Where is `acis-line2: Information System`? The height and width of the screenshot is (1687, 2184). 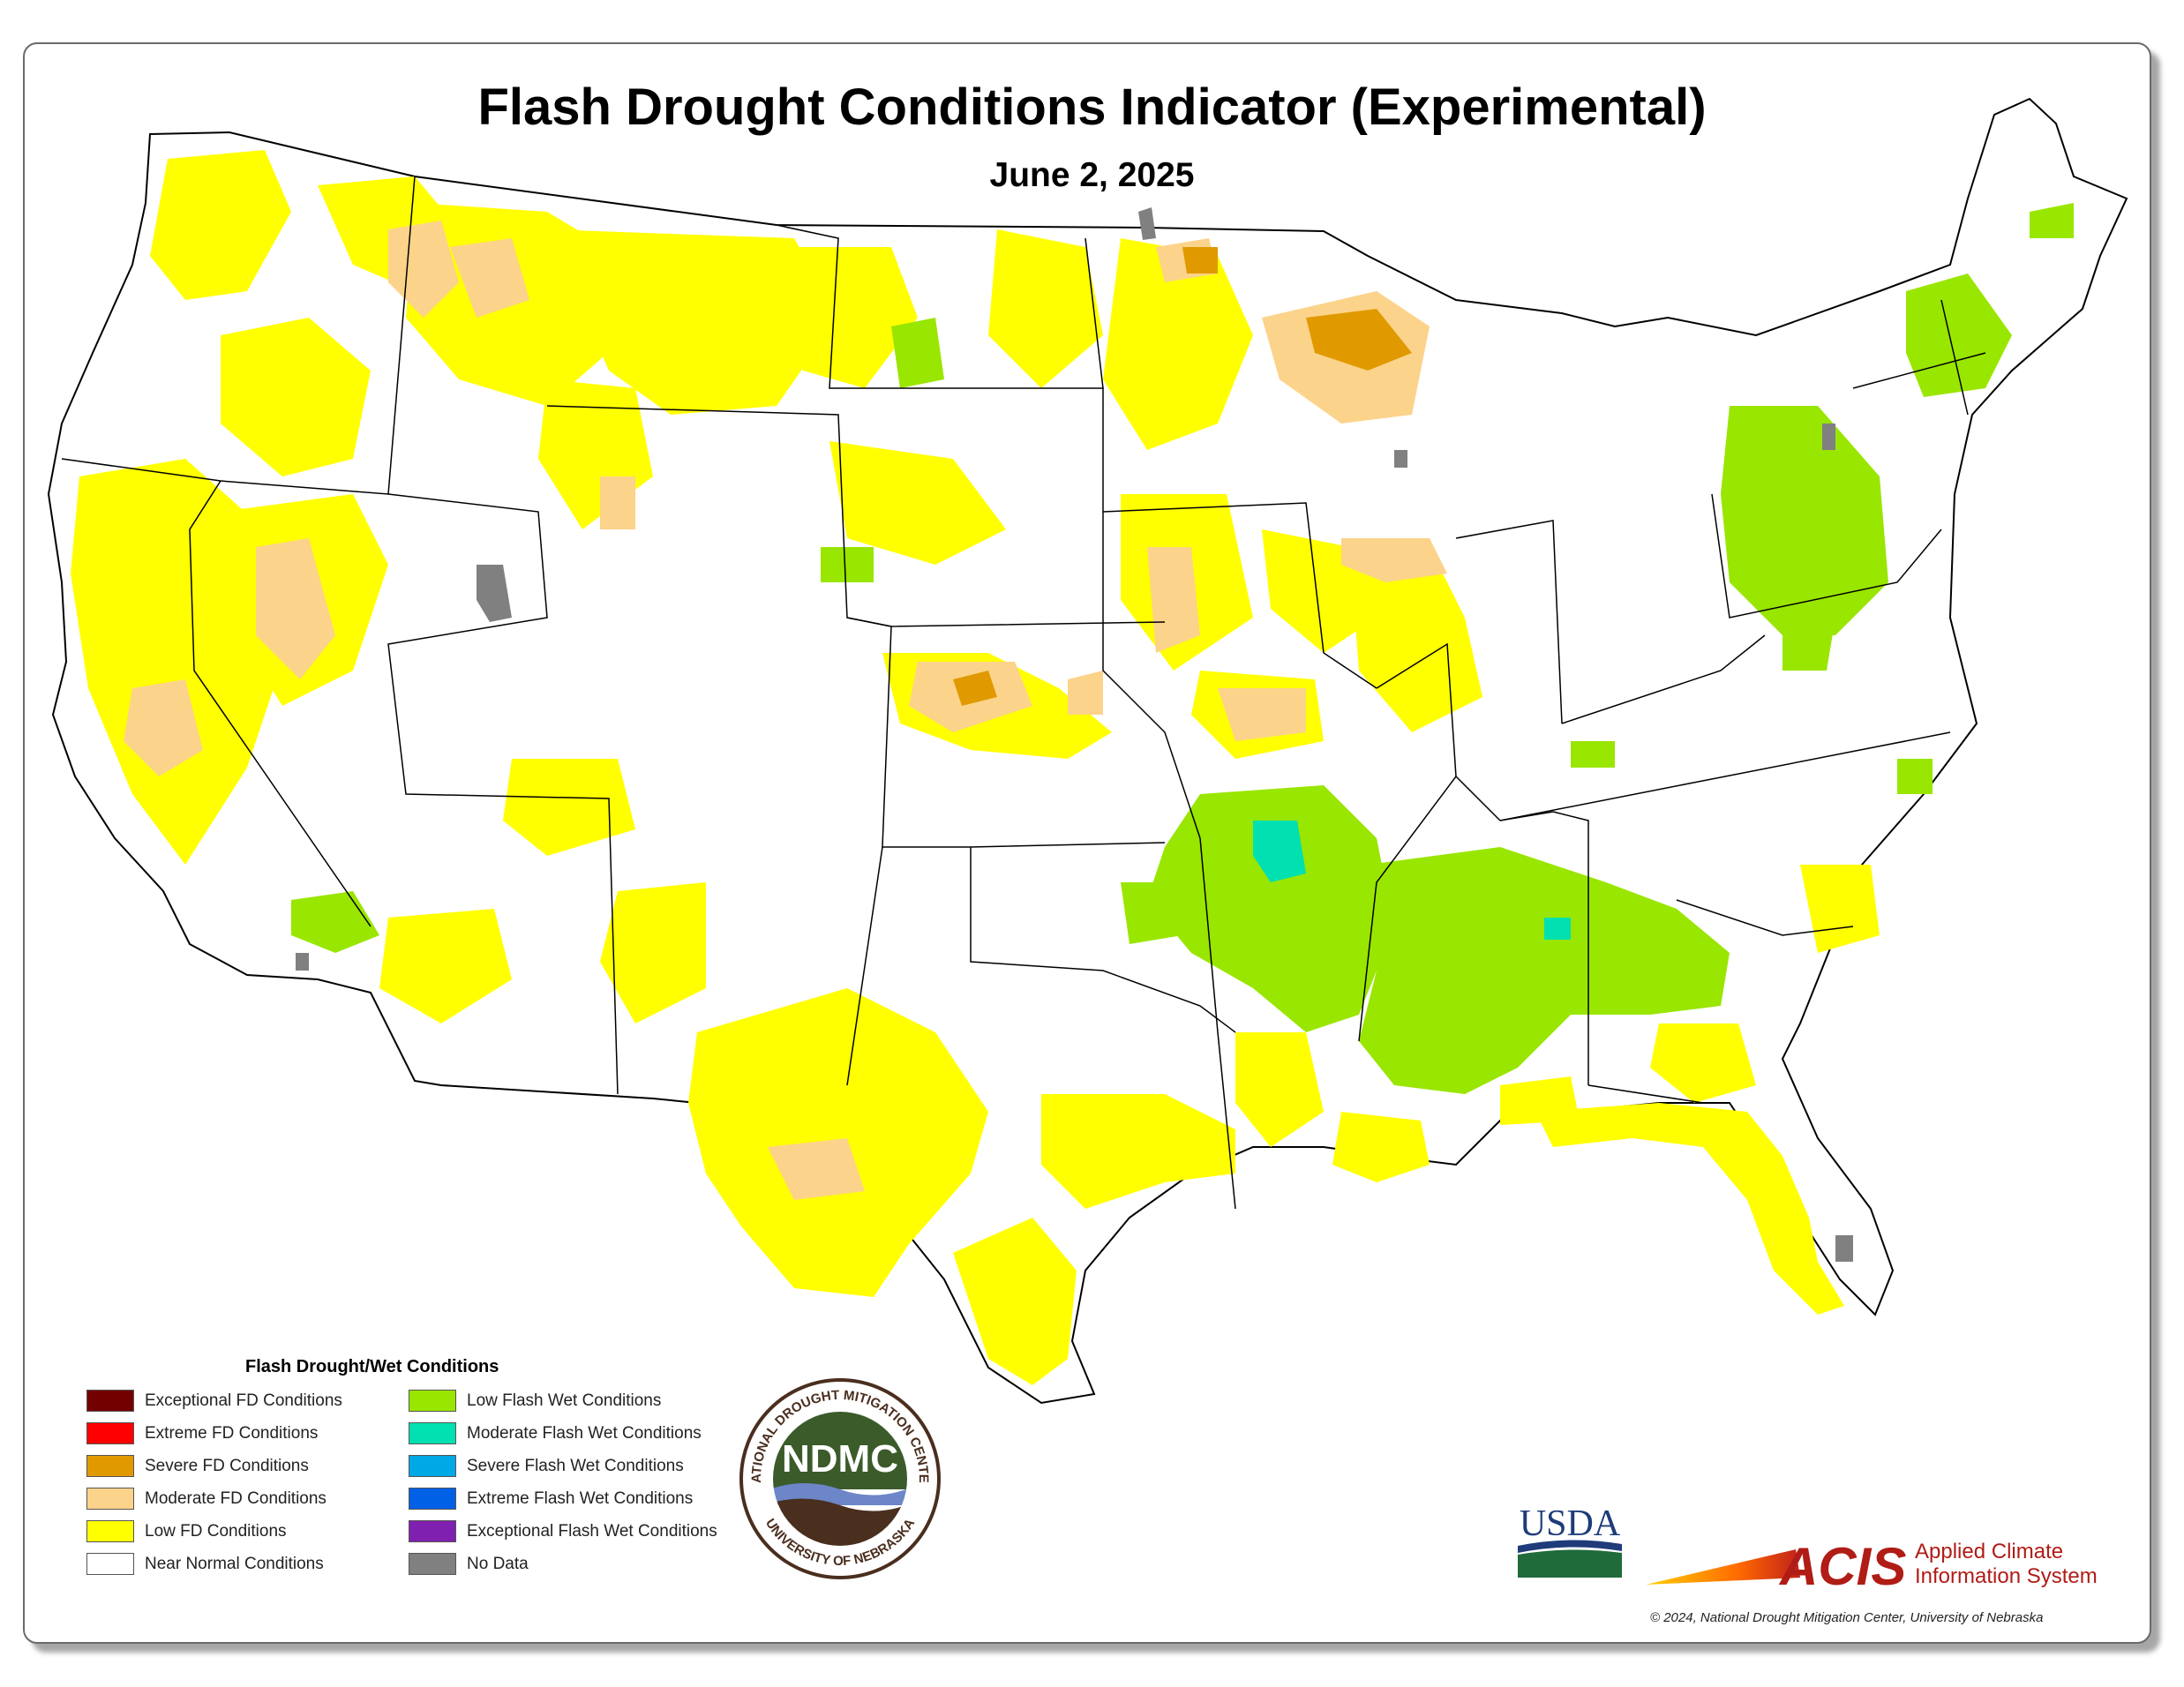 acis-line2: Information System is located at coordinates (2006, 1576).